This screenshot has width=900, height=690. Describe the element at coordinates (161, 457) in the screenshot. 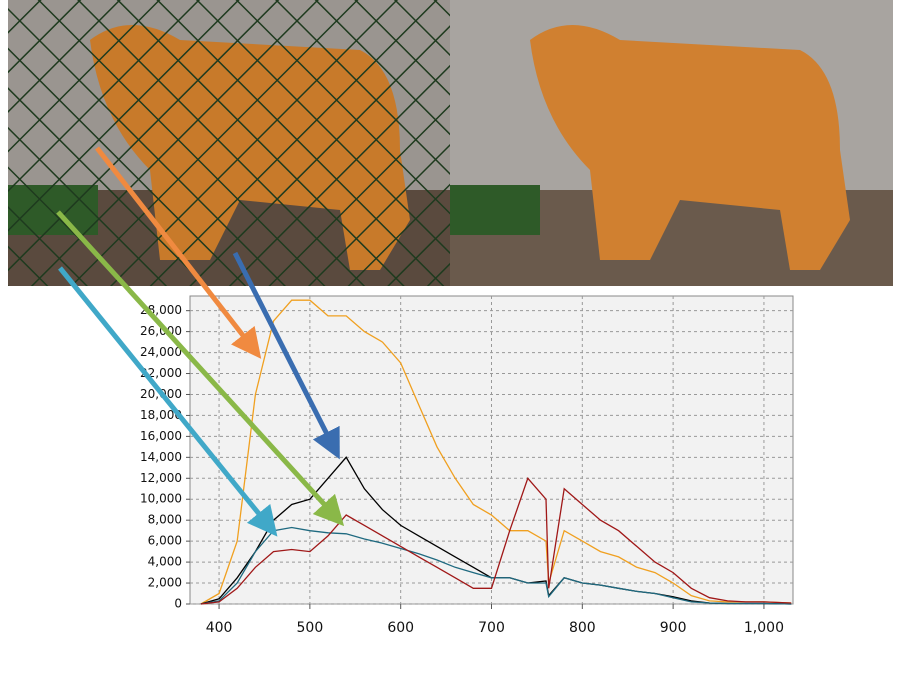

I see `y-tick-label: 14,000` at that location.